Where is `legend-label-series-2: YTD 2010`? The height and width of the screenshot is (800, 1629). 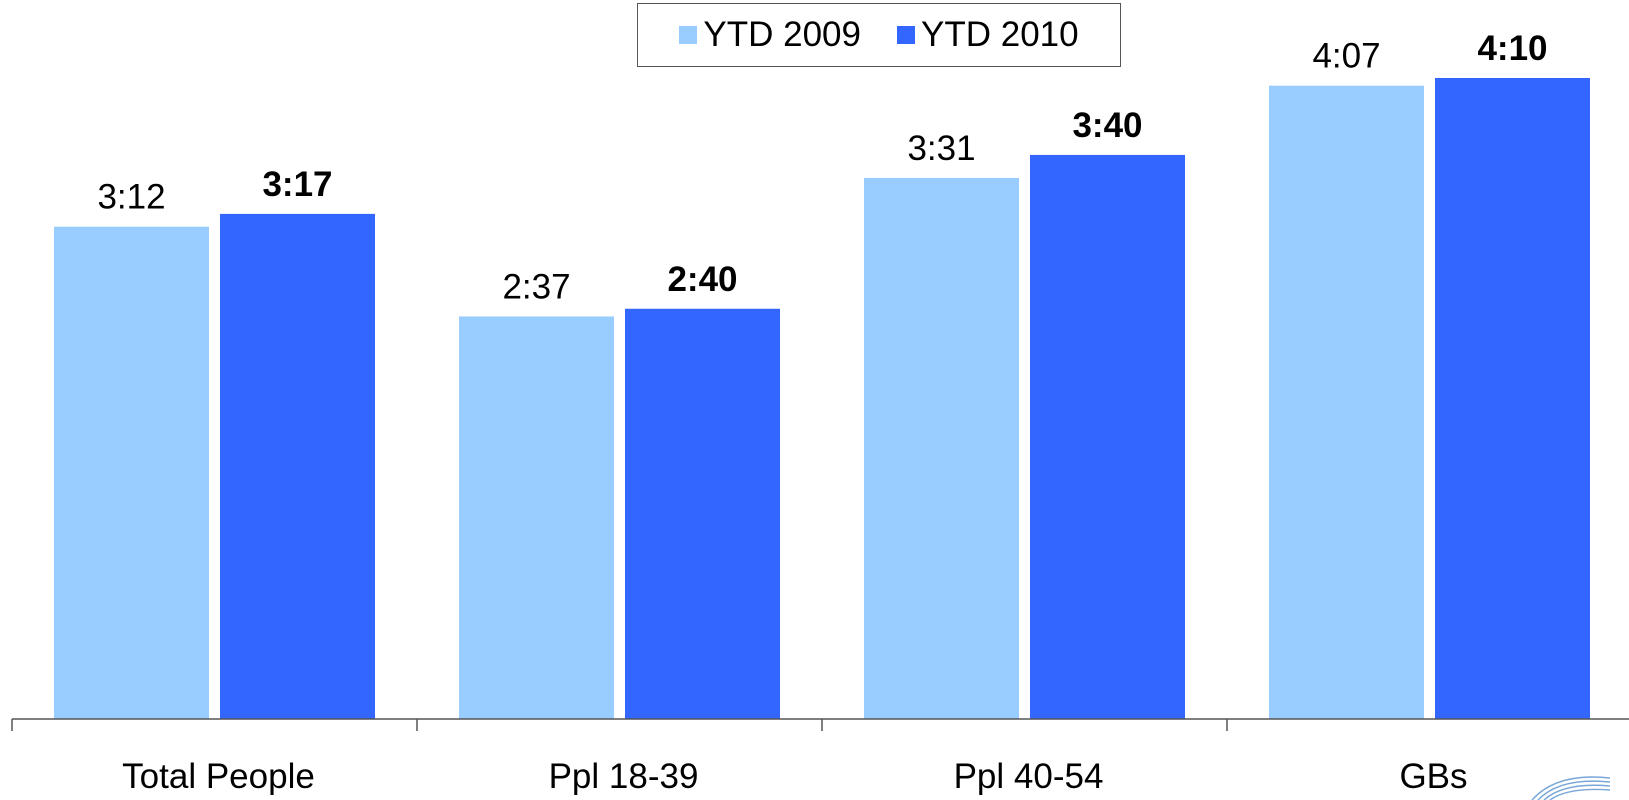
legend-label-series-2: YTD 2010 is located at coordinates (1000, 34).